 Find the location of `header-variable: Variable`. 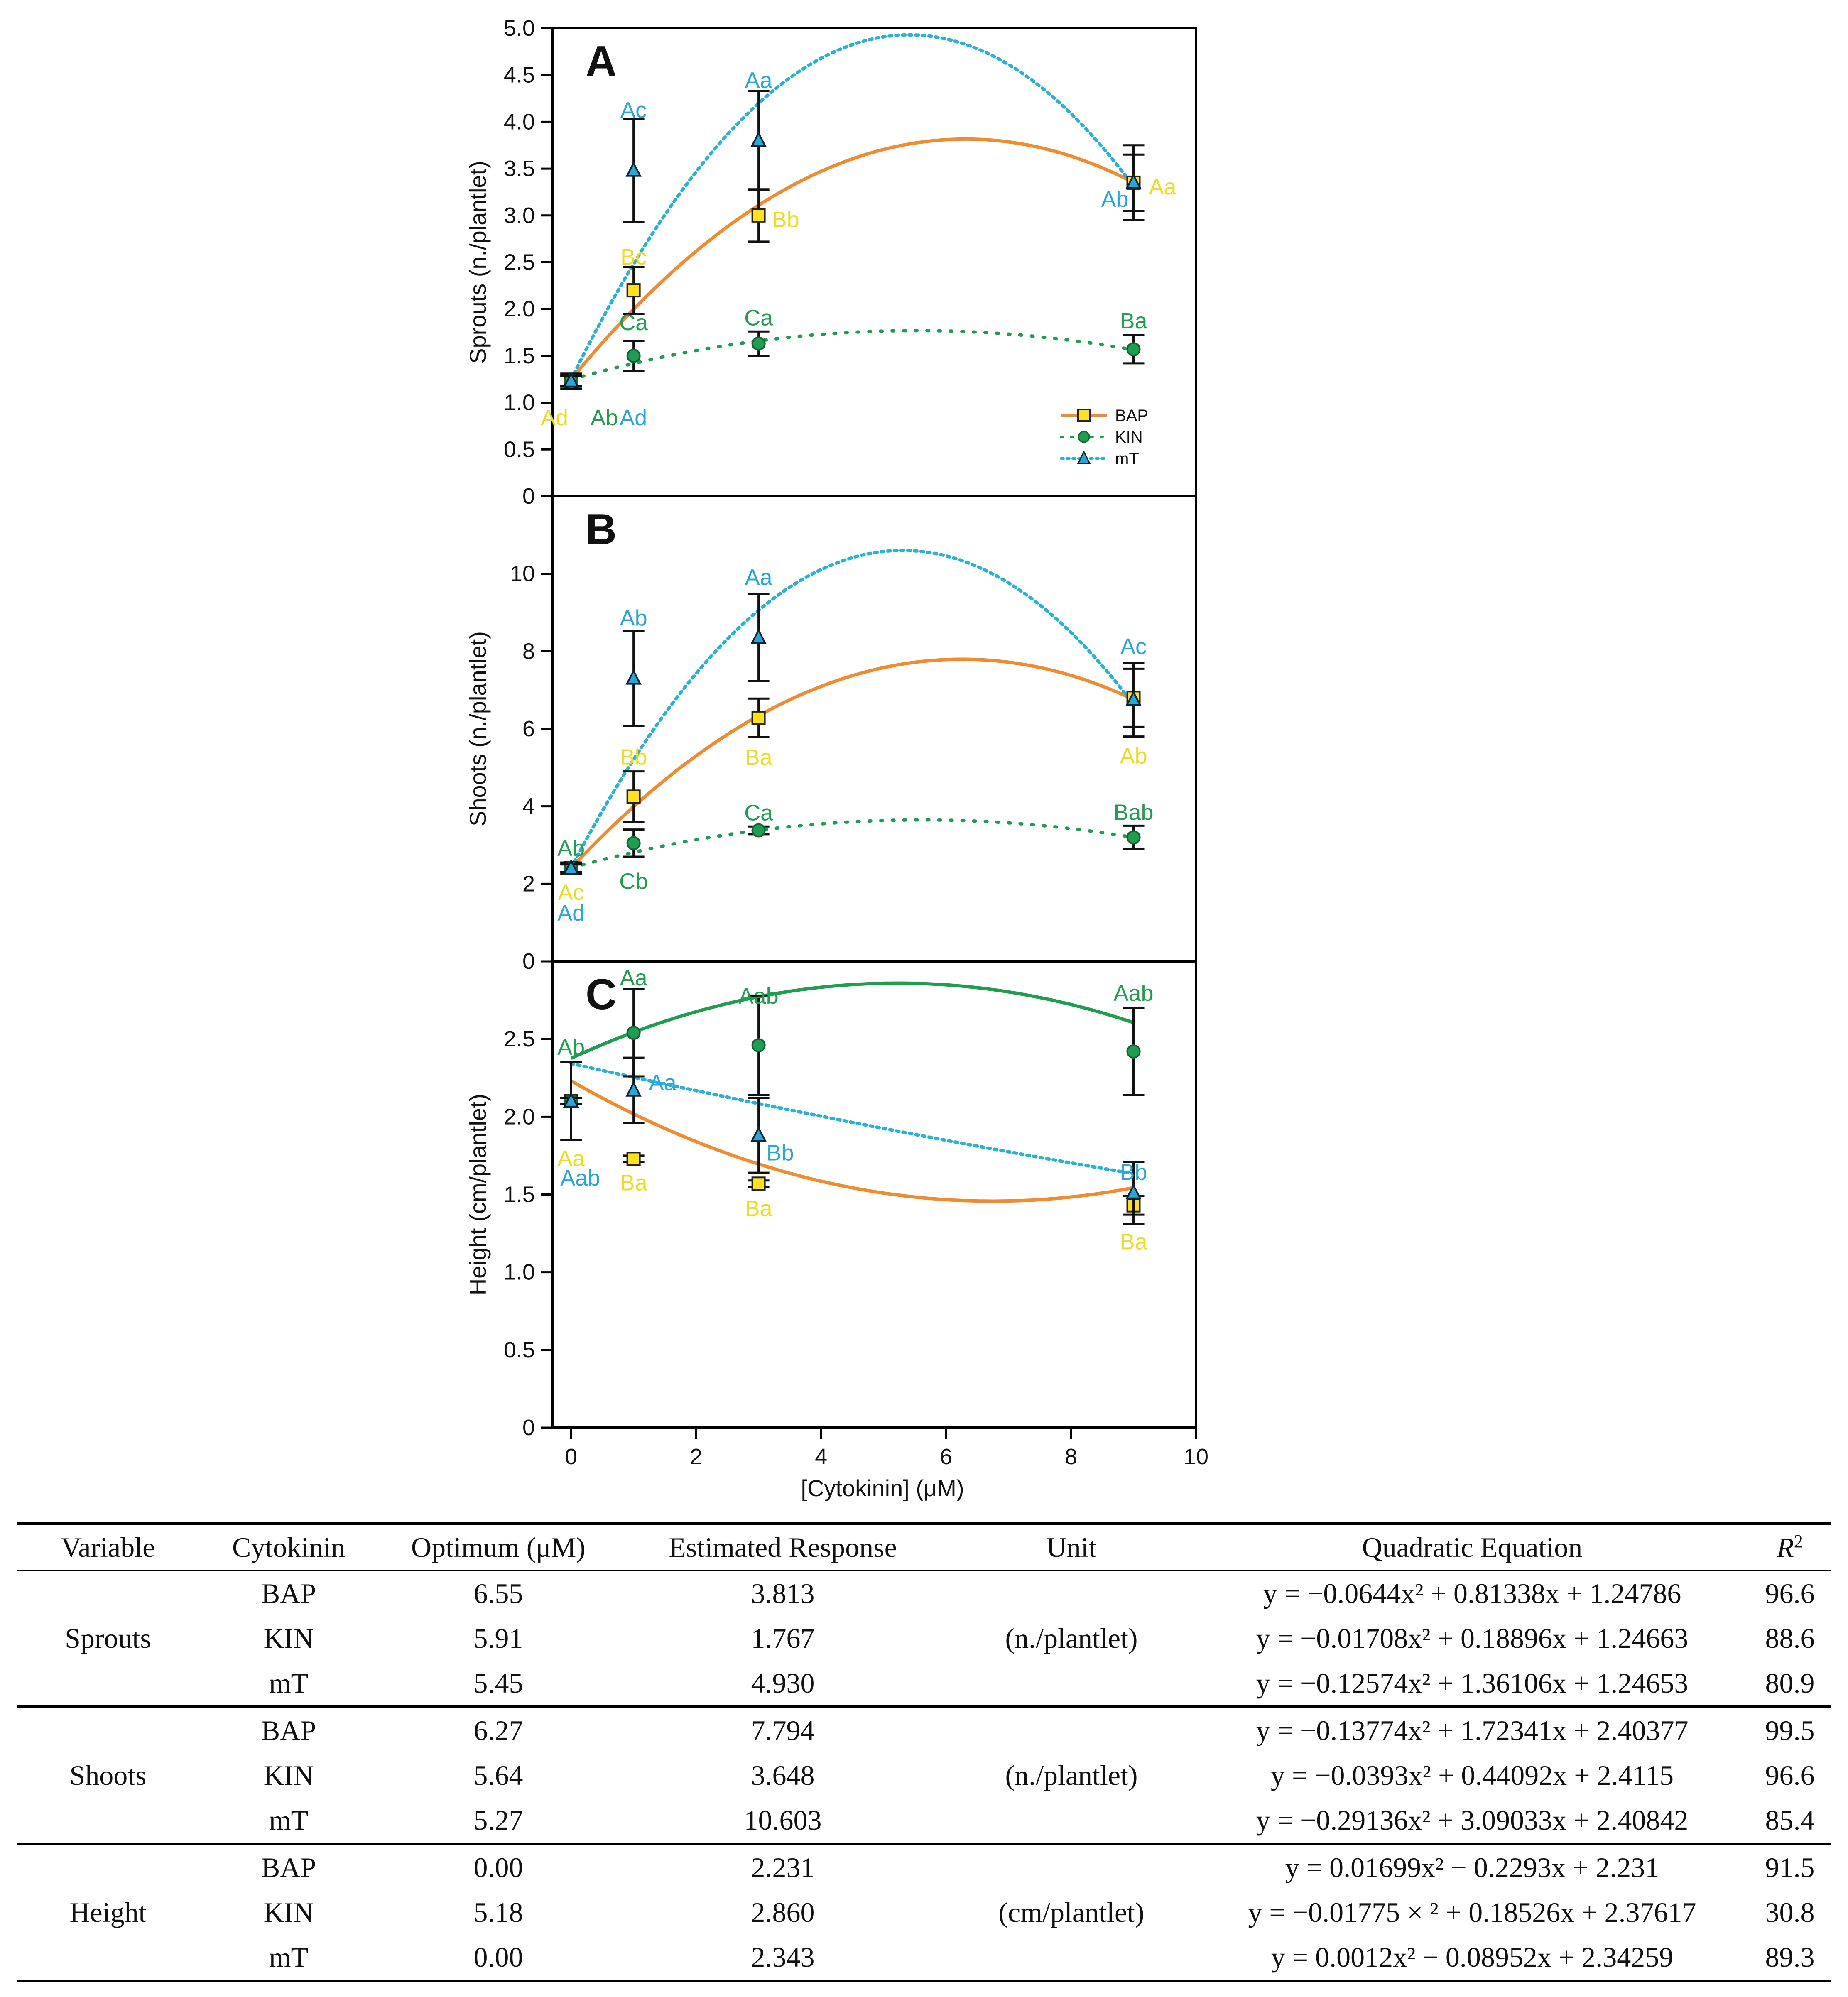

header-variable: Variable is located at coordinates (108, 1547).